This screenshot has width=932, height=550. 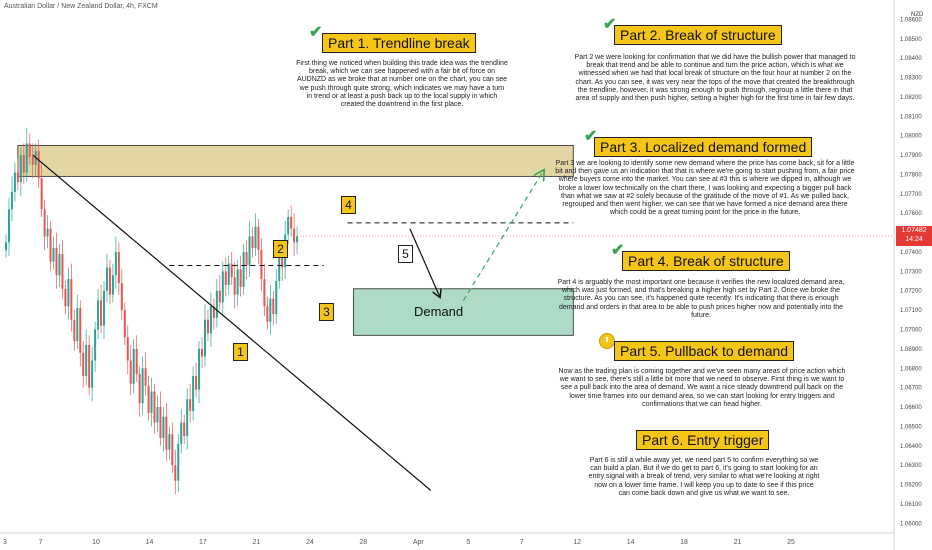 I want to click on y-tick-label: 1.08200, so click(x=911, y=98).